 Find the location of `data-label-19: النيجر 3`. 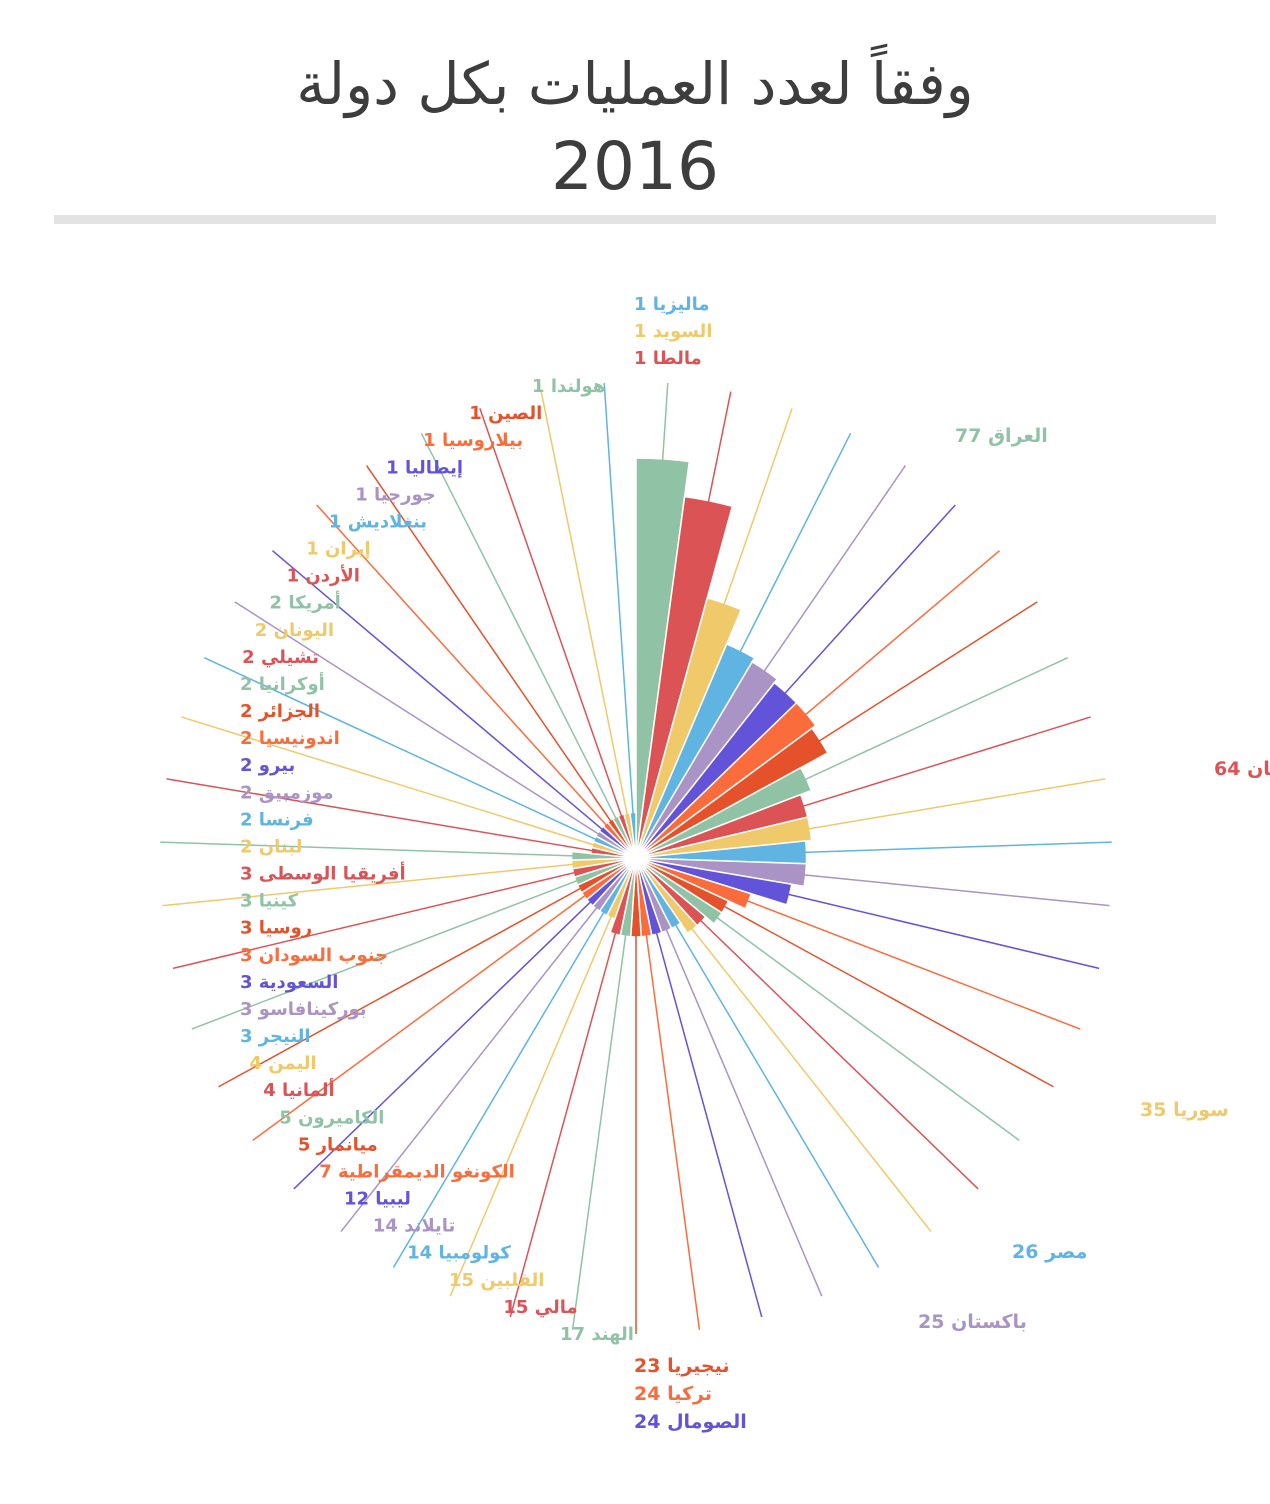

data-label-19: النيجر 3 is located at coordinates (275, 1036).